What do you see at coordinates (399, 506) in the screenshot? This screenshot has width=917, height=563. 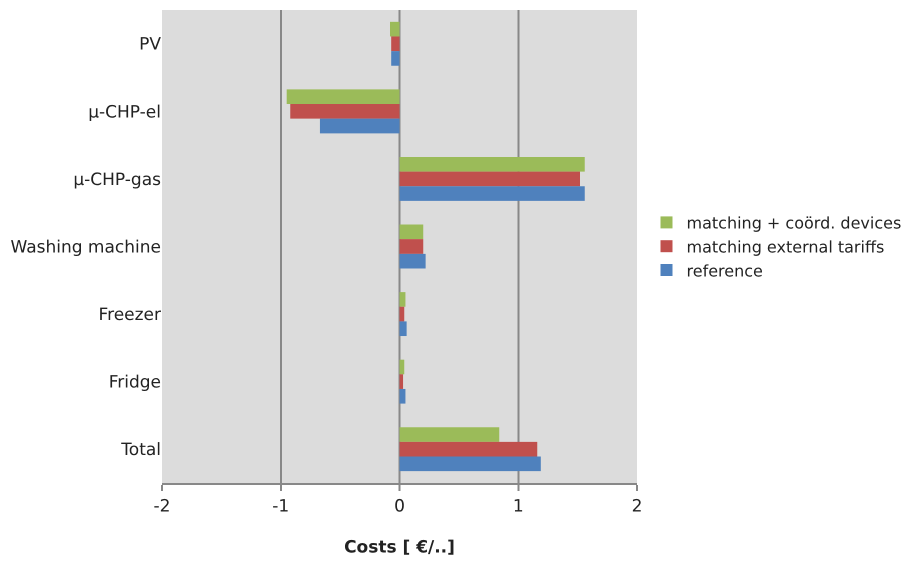 I see `x-tick-label: 0` at bounding box center [399, 506].